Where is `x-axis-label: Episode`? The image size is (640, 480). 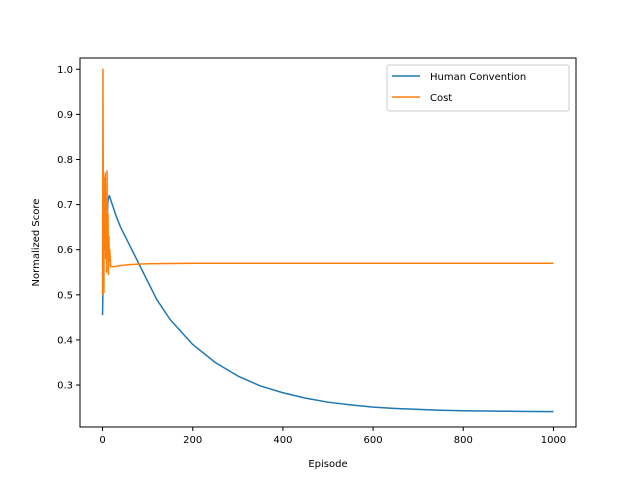
x-axis-label: Episode is located at coordinates (327, 464).